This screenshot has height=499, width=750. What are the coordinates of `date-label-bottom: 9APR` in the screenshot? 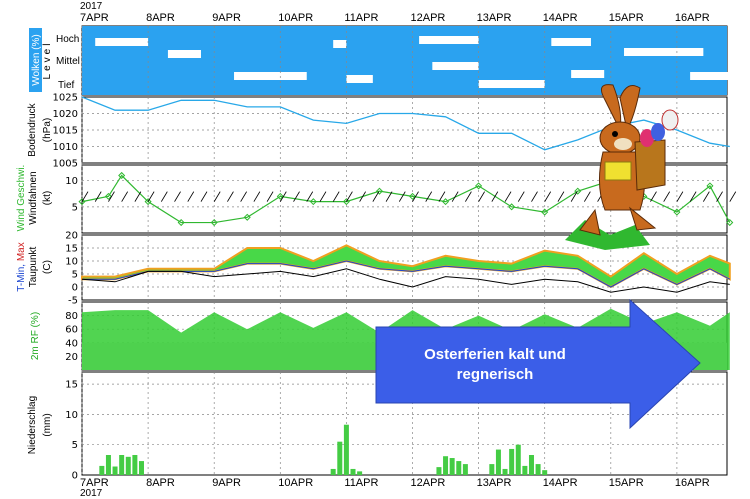 It's located at (226, 483).